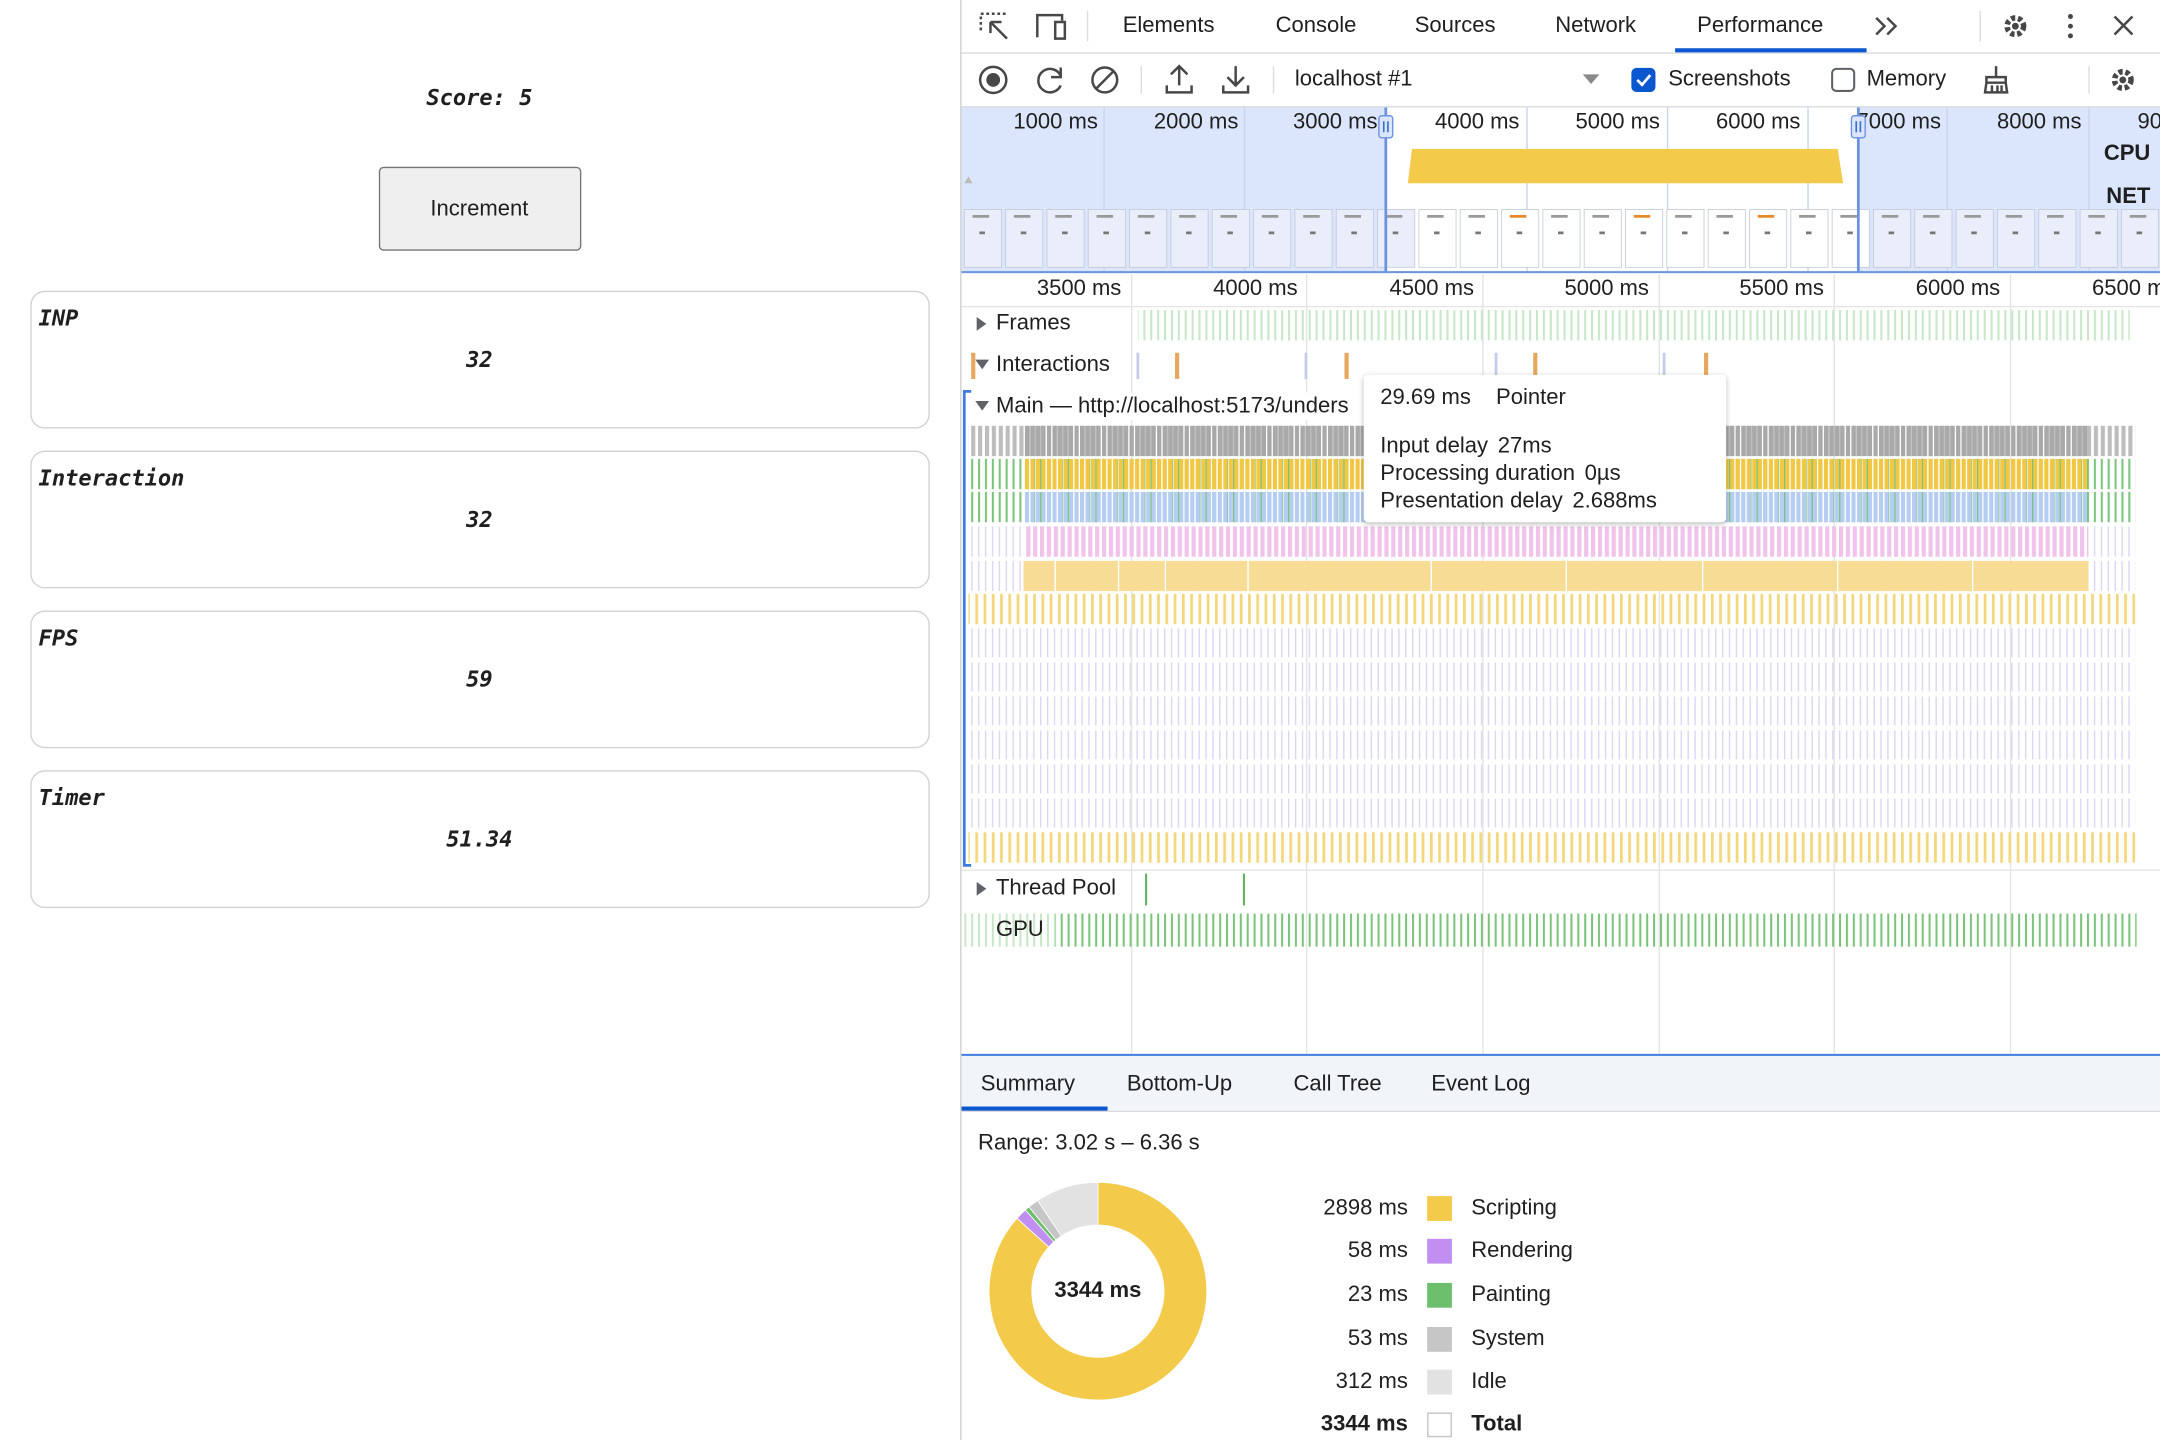 The image size is (2160, 1440). I want to click on devtools-tab: Network, so click(1596, 24).